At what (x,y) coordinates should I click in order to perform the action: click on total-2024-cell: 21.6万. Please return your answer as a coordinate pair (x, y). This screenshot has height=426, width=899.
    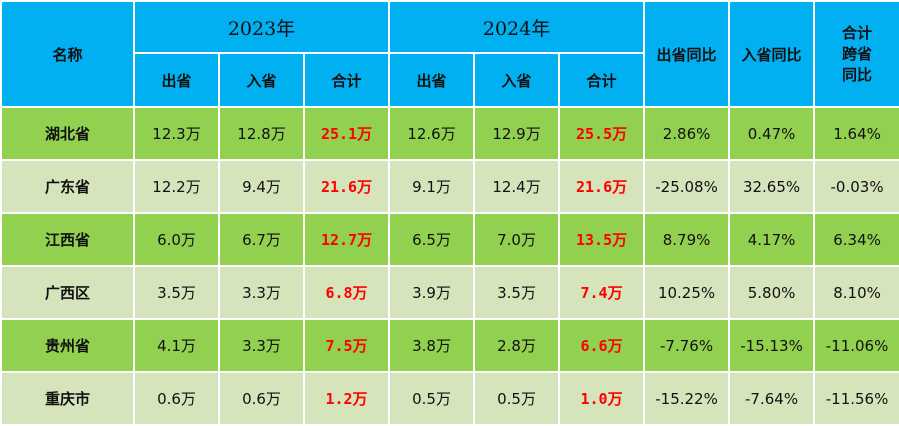
    Looking at the image, I should click on (602, 186).